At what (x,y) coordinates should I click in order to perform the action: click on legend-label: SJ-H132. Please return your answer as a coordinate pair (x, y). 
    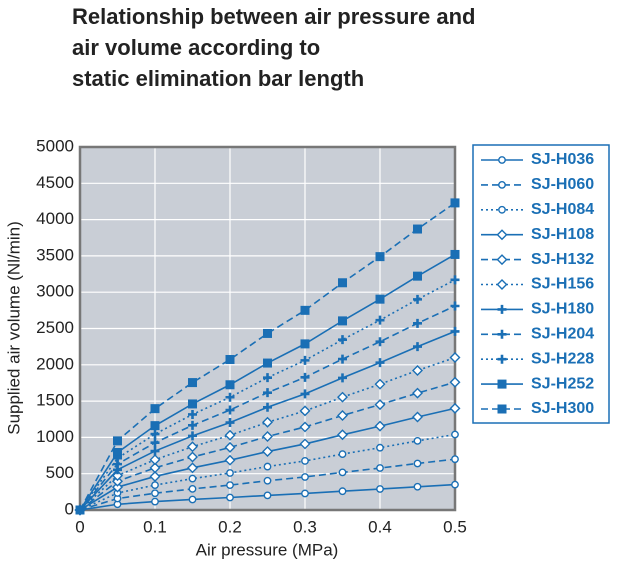
    Looking at the image, I should click on (562, 259).